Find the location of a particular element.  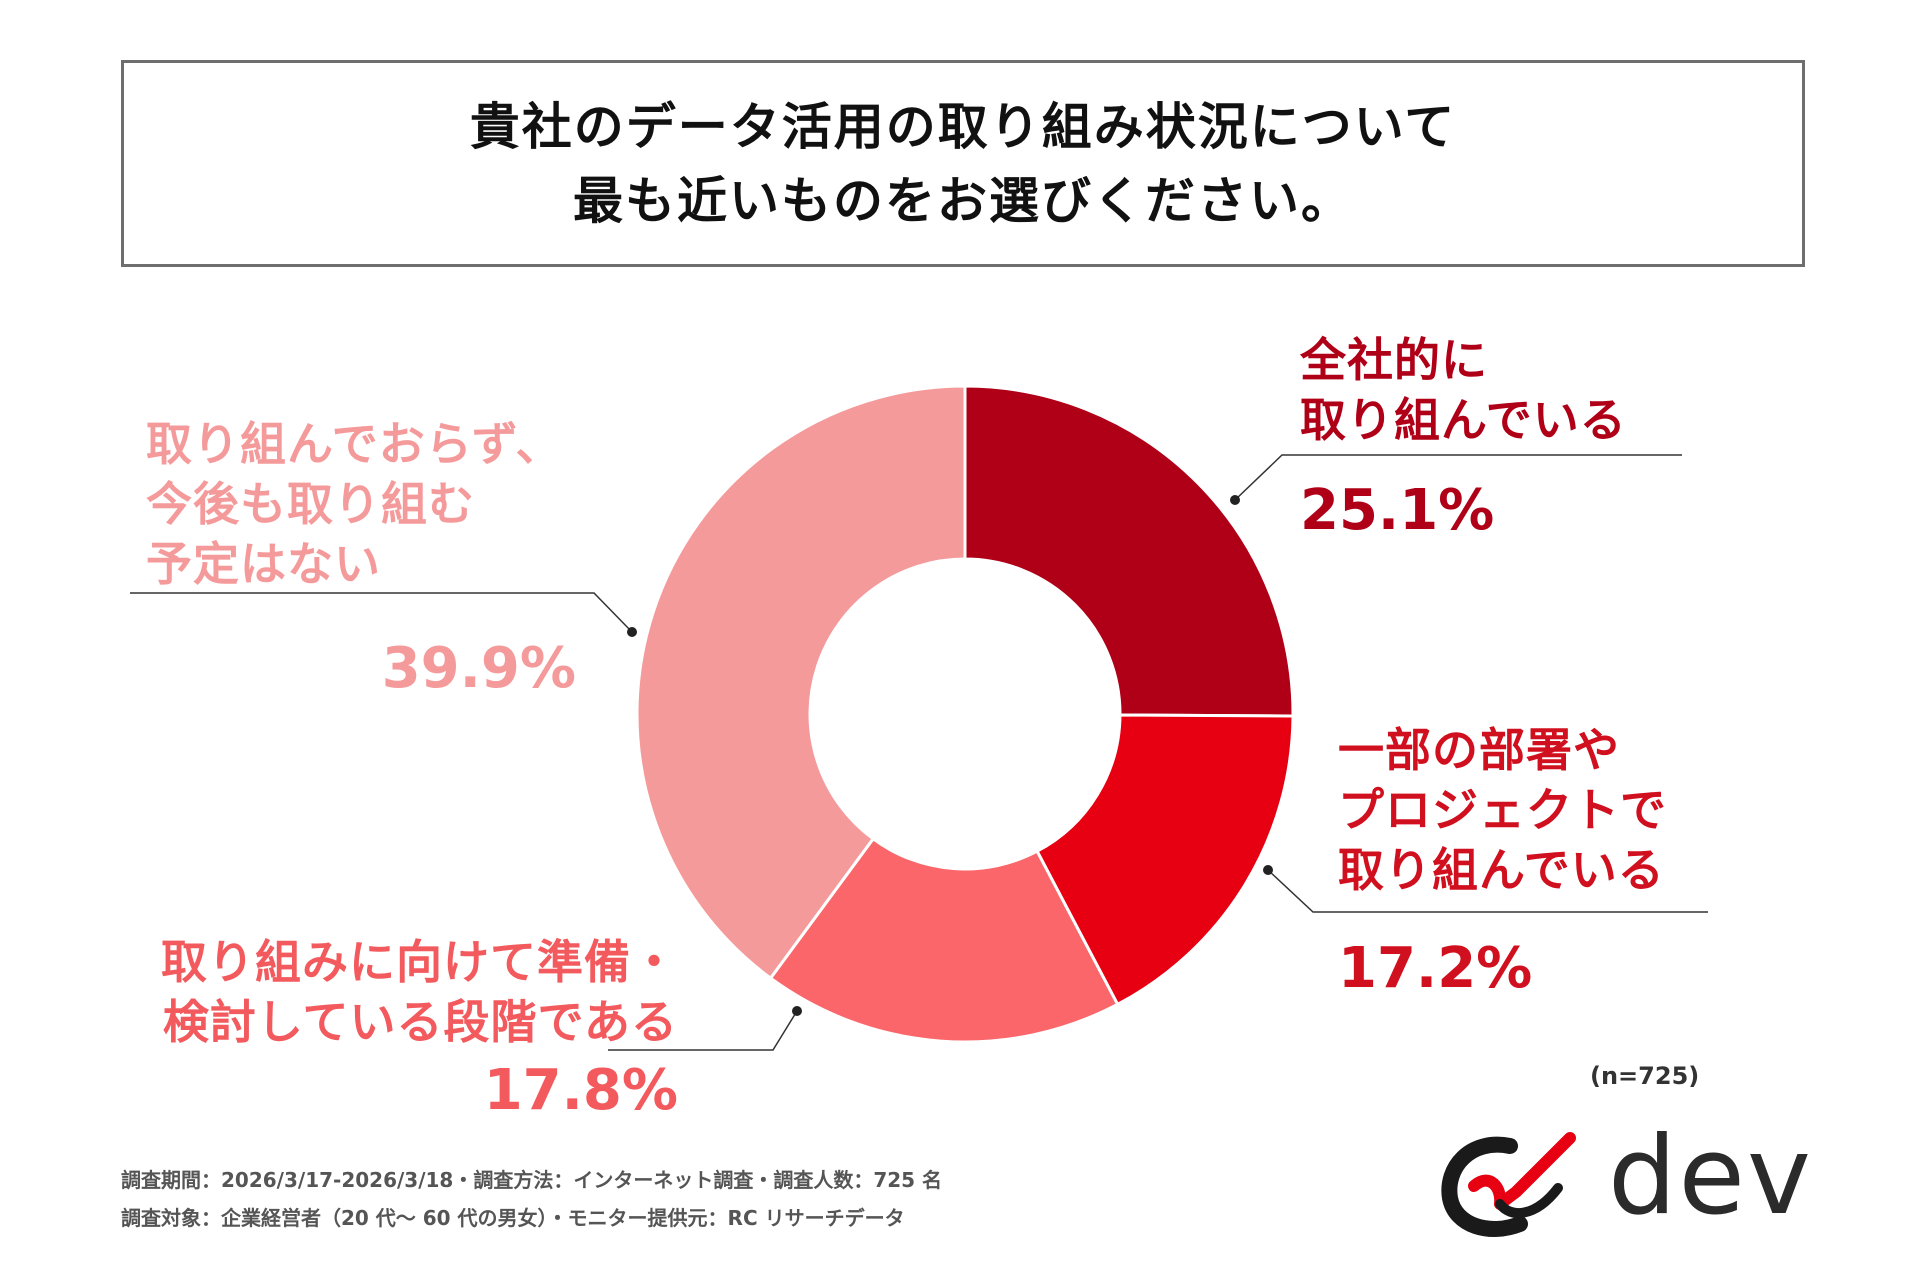

label-slice-1: 一部の部署や プロジェクトで 取り組んでいる 17.2% is located at coordinates (1502, 860).